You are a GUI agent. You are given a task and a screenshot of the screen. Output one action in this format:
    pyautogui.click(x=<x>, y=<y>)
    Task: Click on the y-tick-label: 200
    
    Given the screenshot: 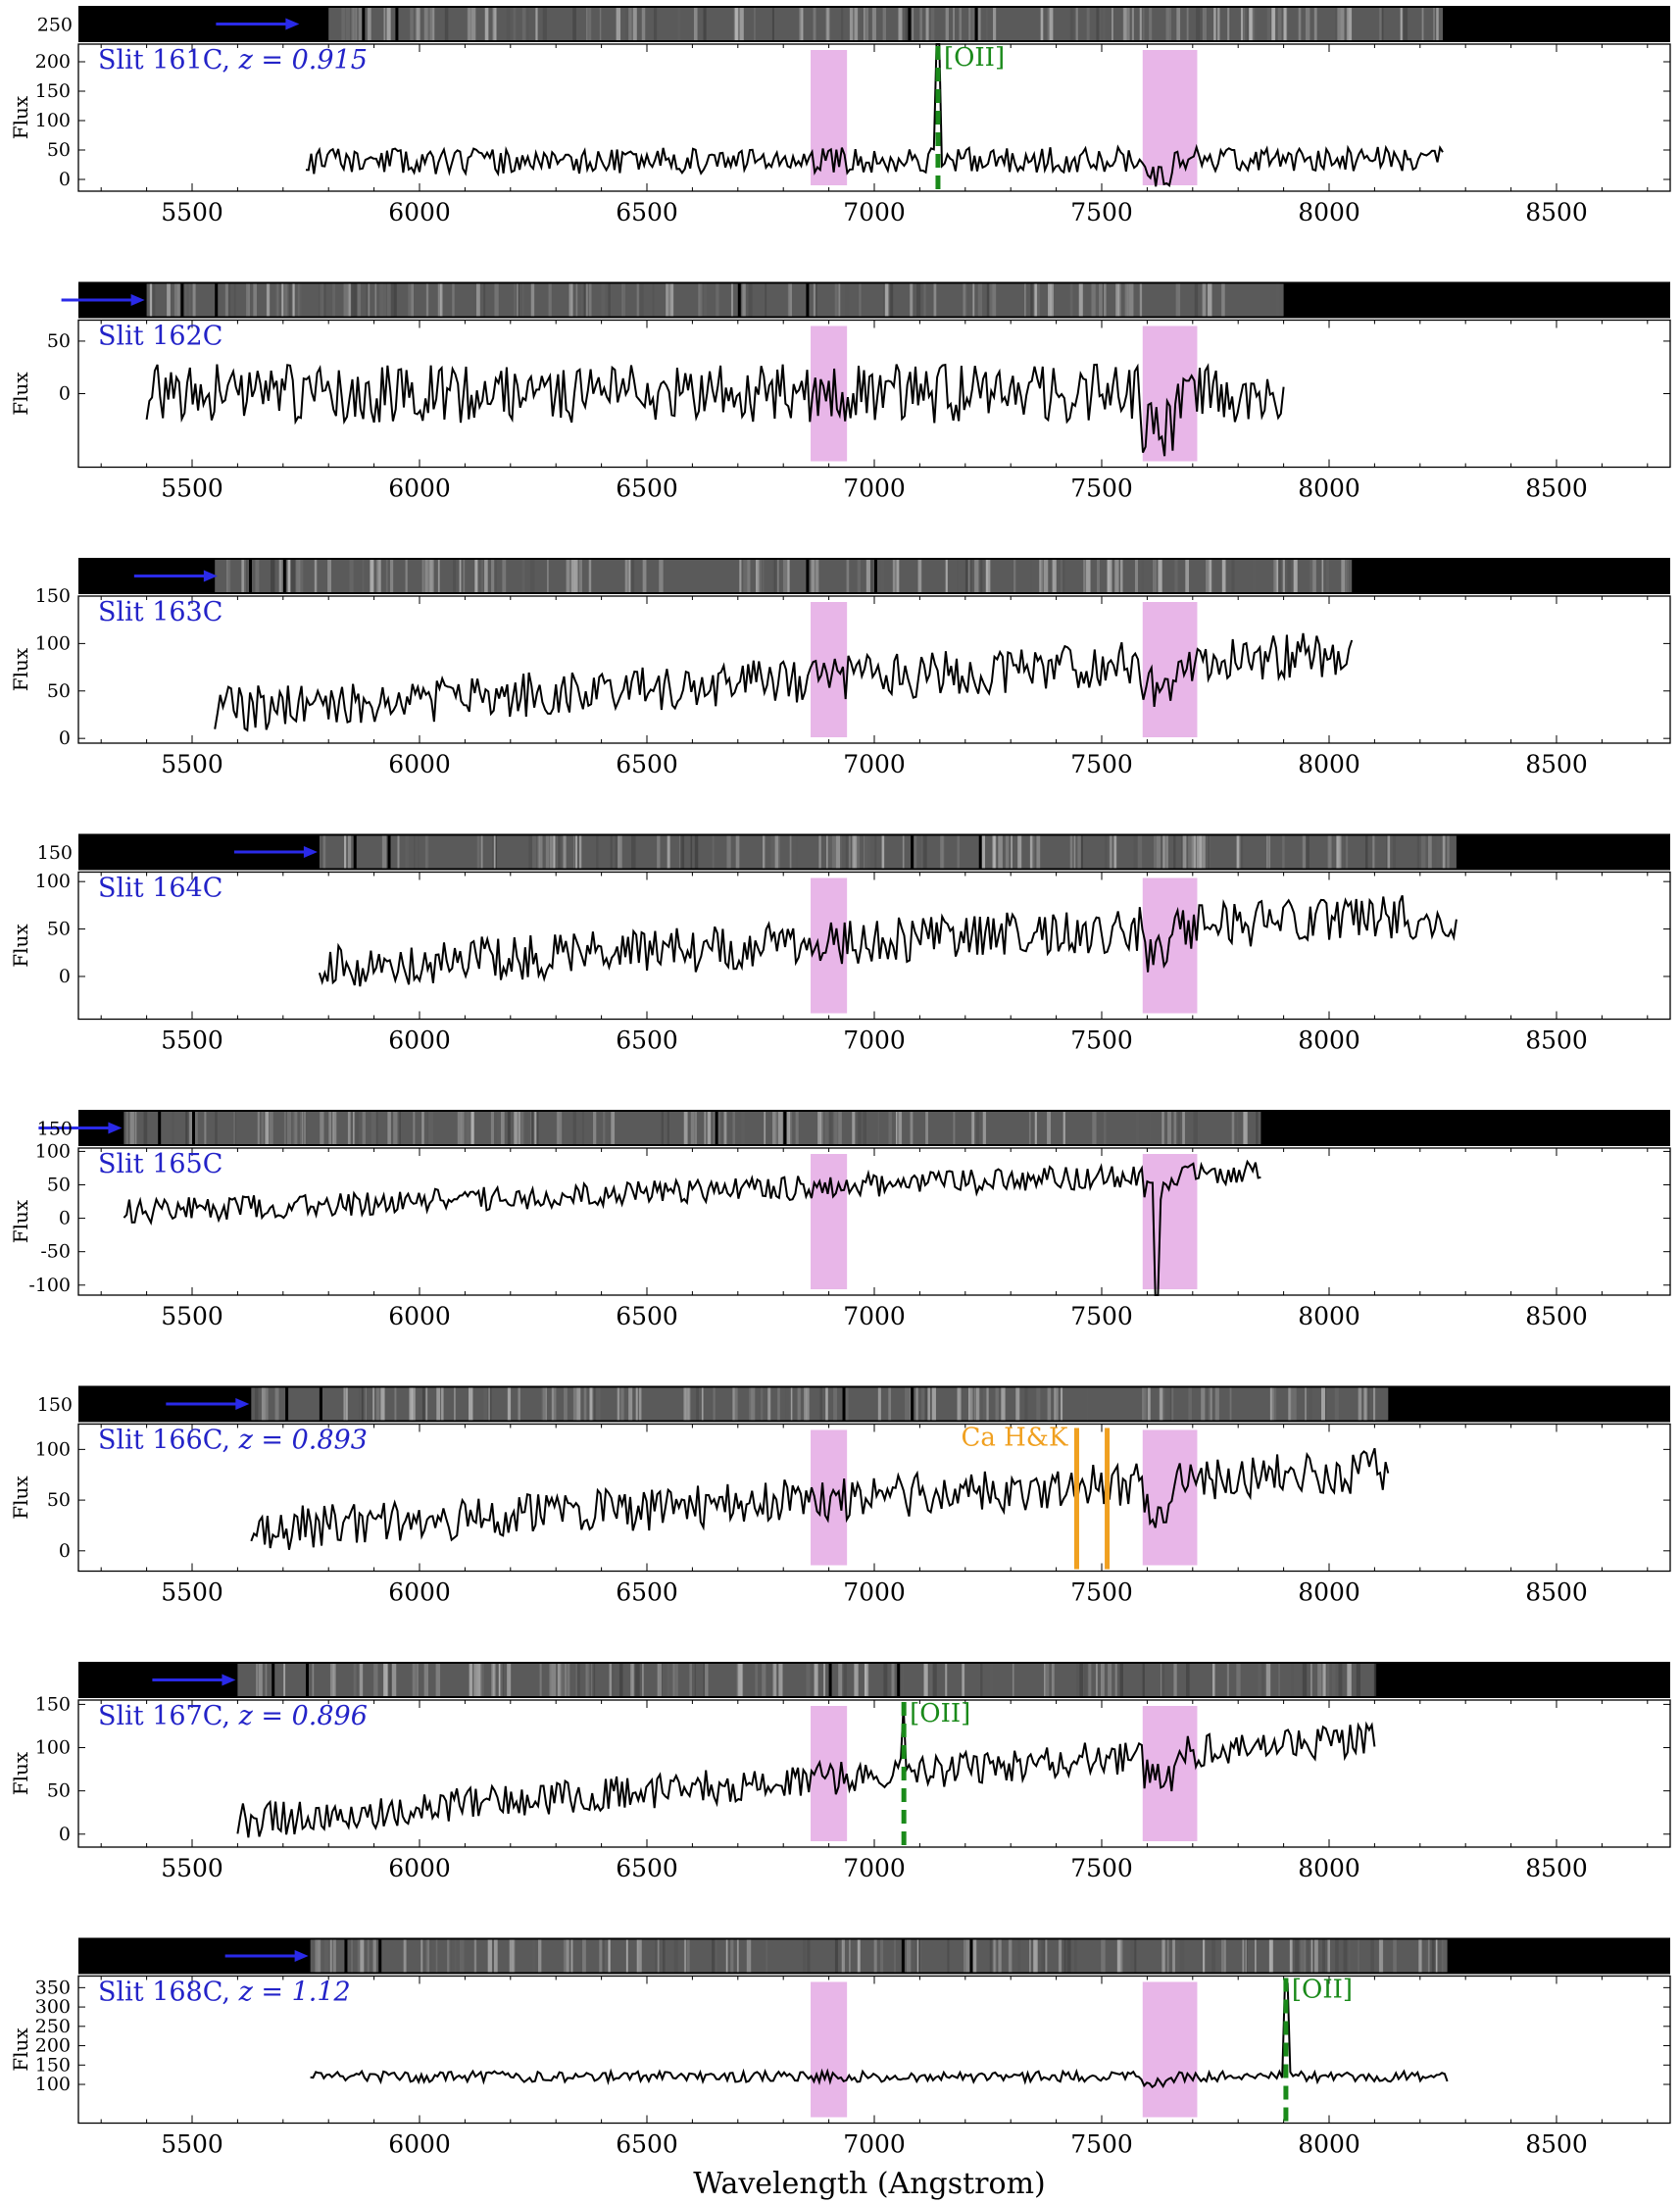 What is the action you would take?
    pyautogui.click(x=53, y=62)
    